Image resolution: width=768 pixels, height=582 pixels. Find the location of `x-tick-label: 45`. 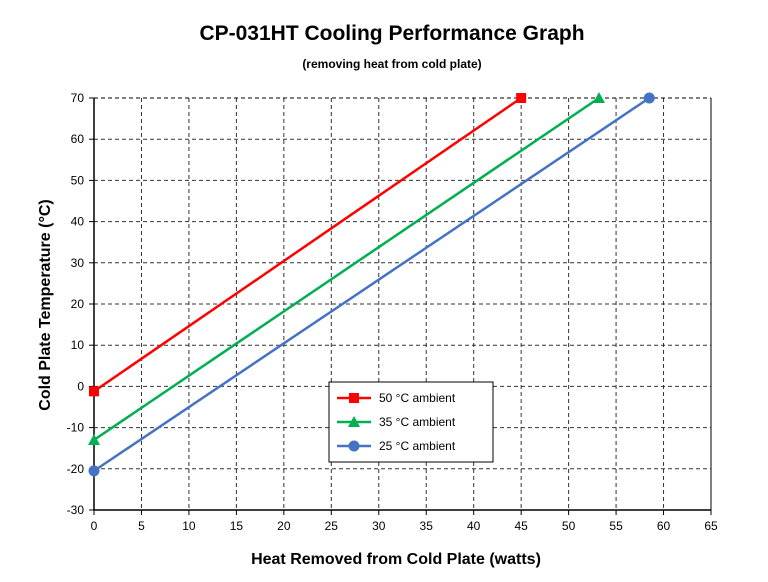

x-tick-label: 45 is located at coordinates (521, 526).